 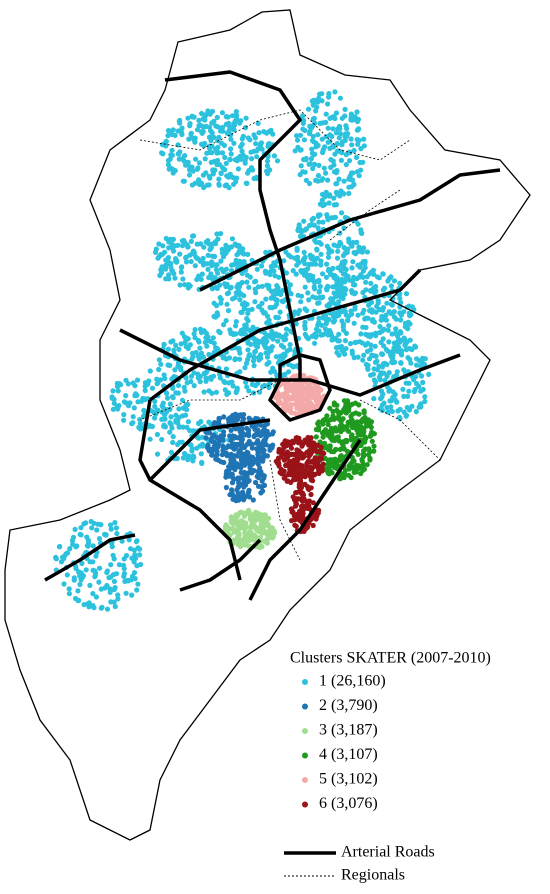 I want to click on legend-label: 6 (3,076), so click(x=348, y=803).